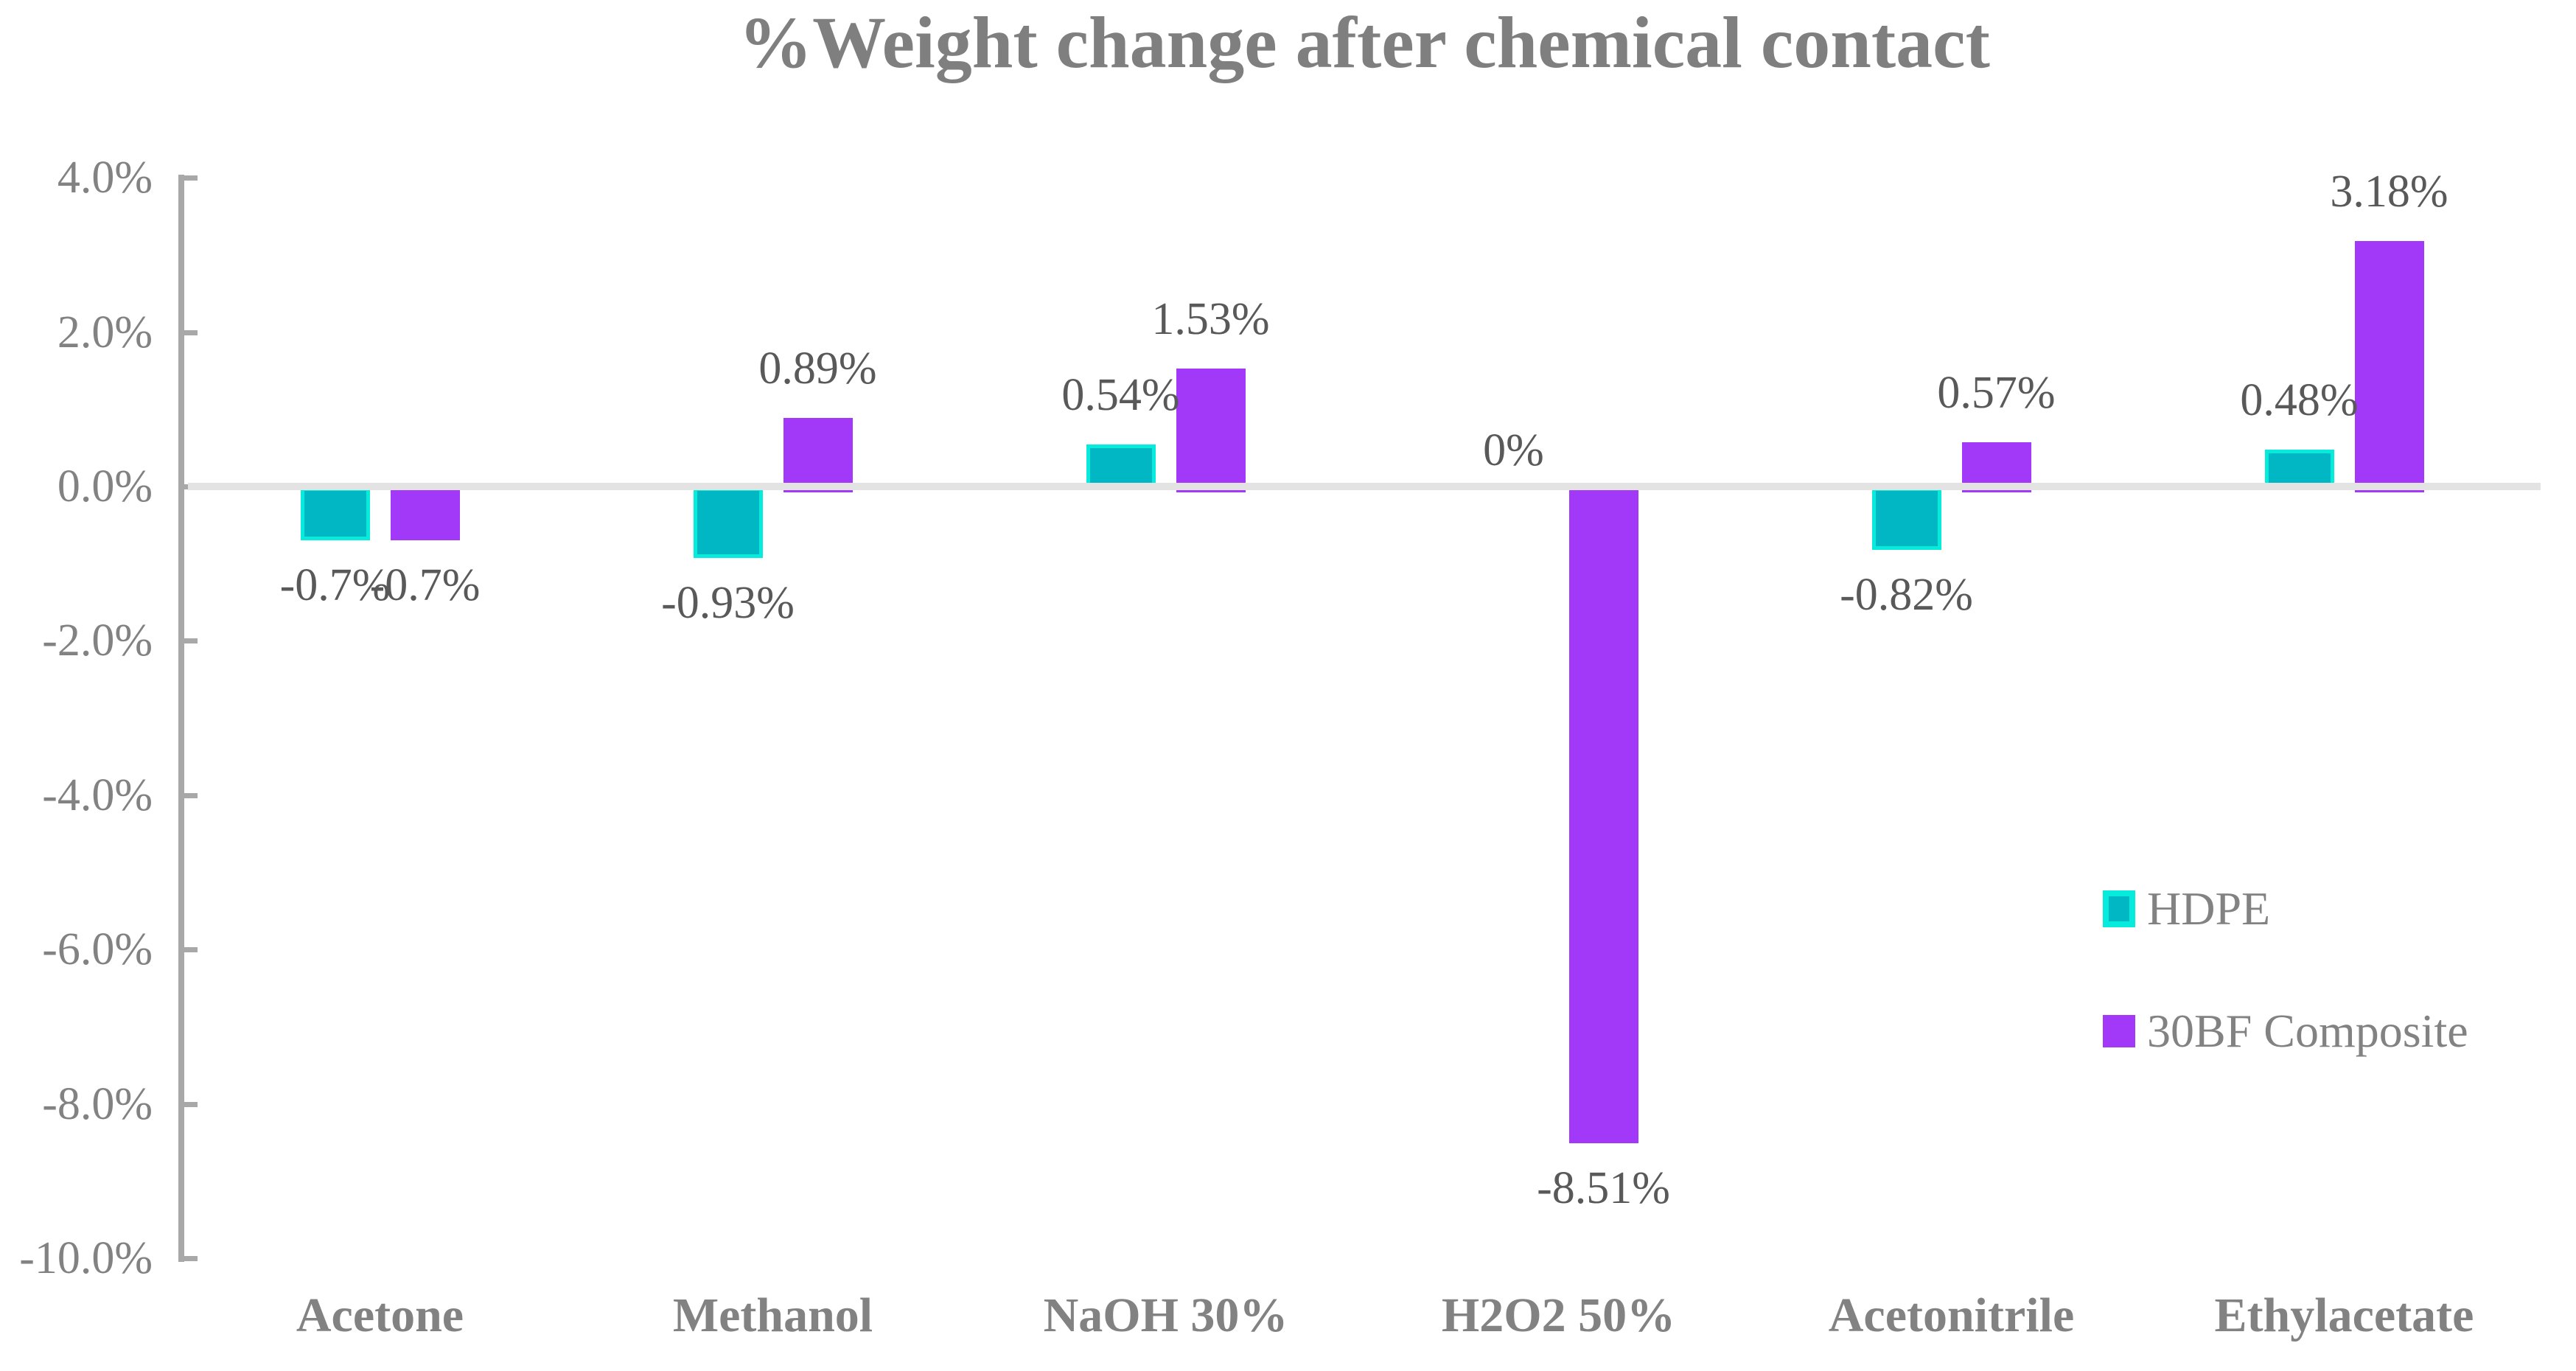  Describe the element at coordinates (728, 523) in the screenshot. I see `bar-hdpe-methanol` at that location.